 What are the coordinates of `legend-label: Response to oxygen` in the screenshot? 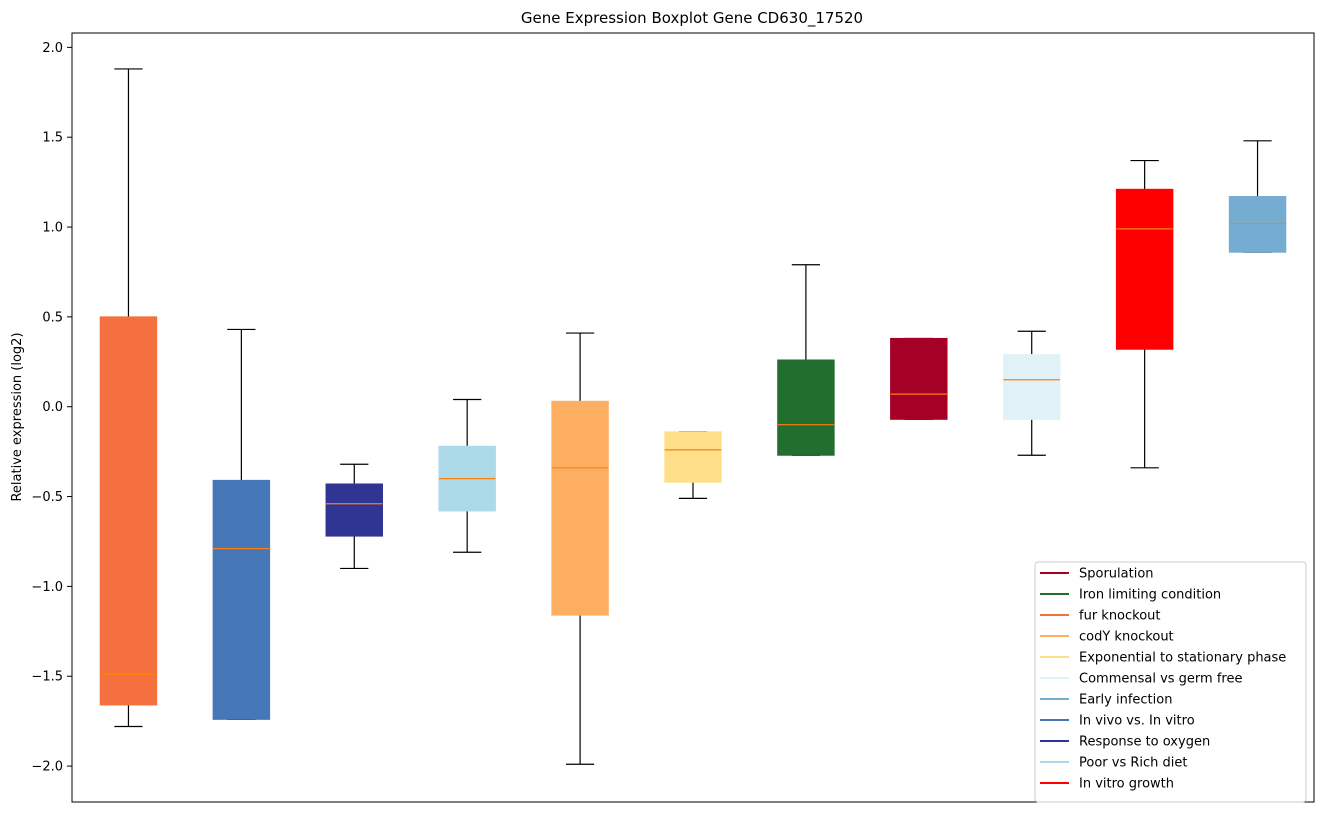 It's located at (1144, 742).